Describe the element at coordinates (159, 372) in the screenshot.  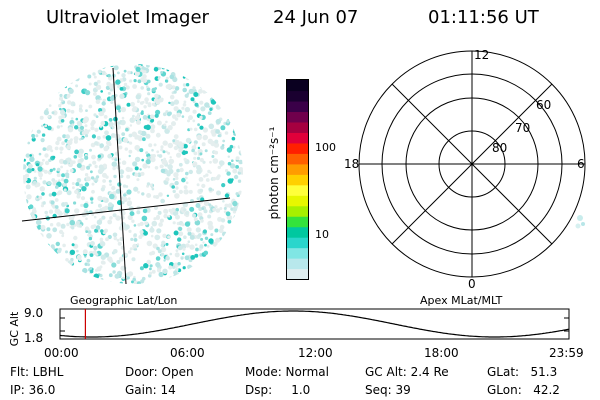
I see `info-door: Door: Open` at that location.